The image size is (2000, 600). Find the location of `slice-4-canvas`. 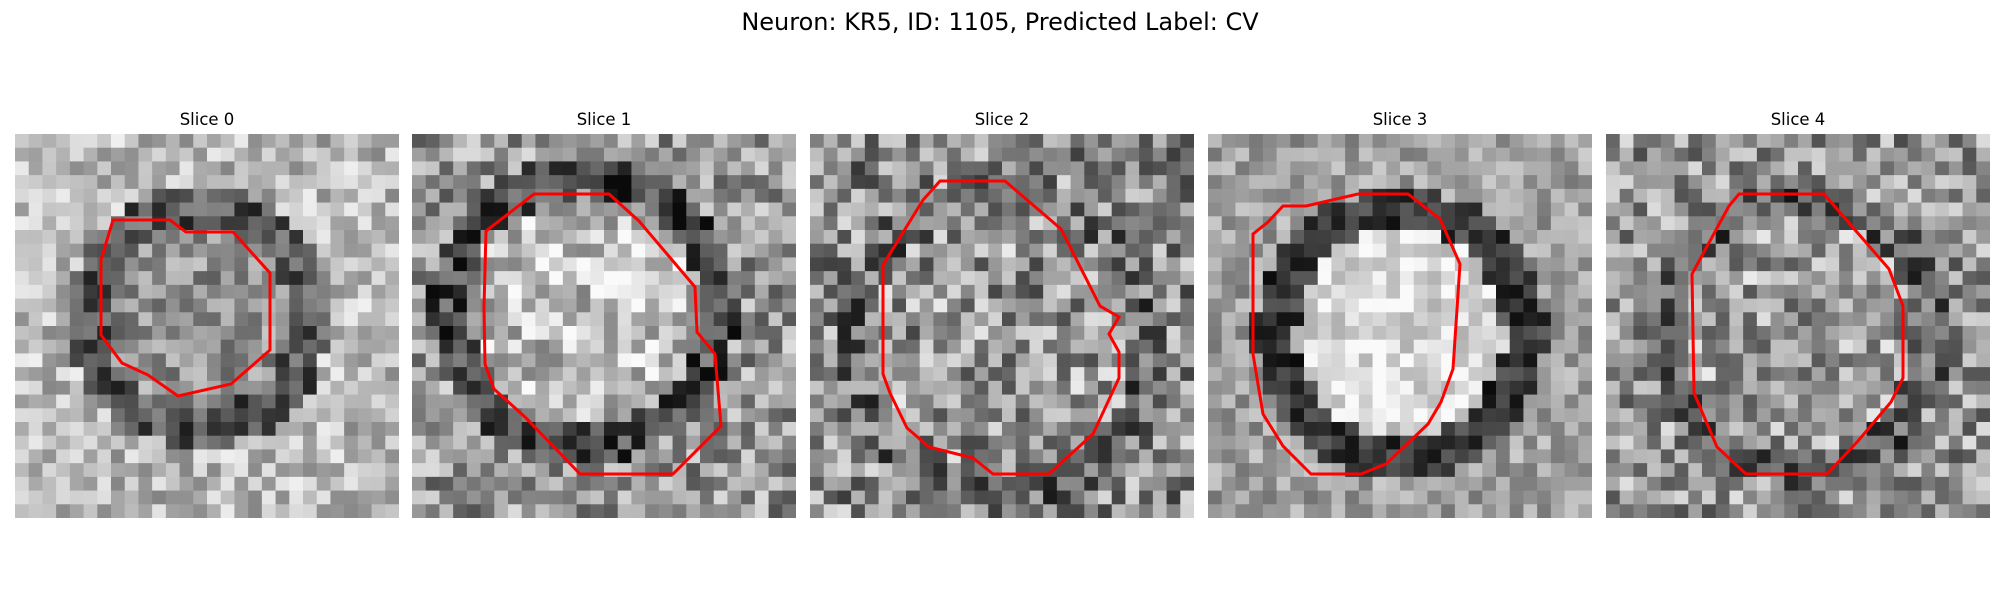

slice-4-canvas is located at coordinates (1798, 326).